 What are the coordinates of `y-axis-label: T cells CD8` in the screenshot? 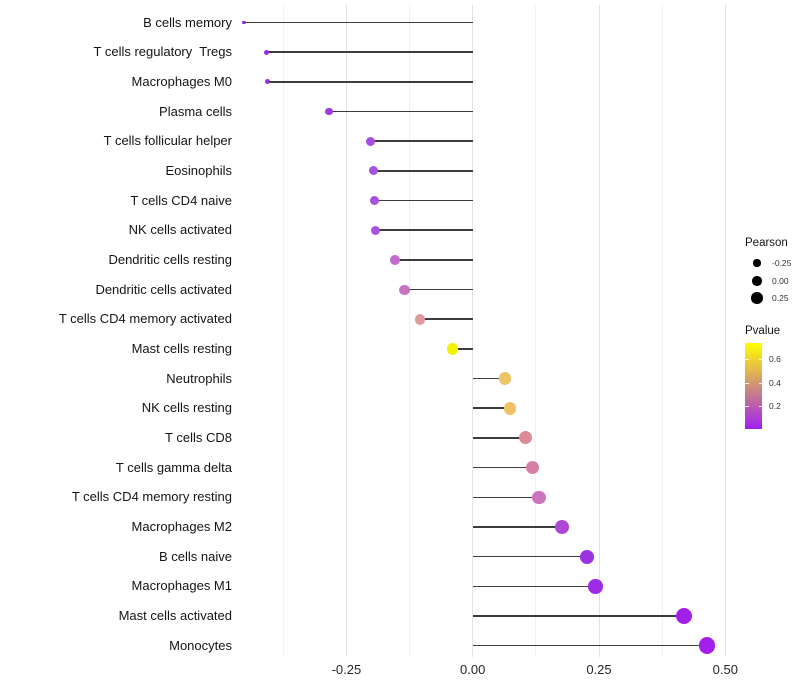 It's located at (198, 437).